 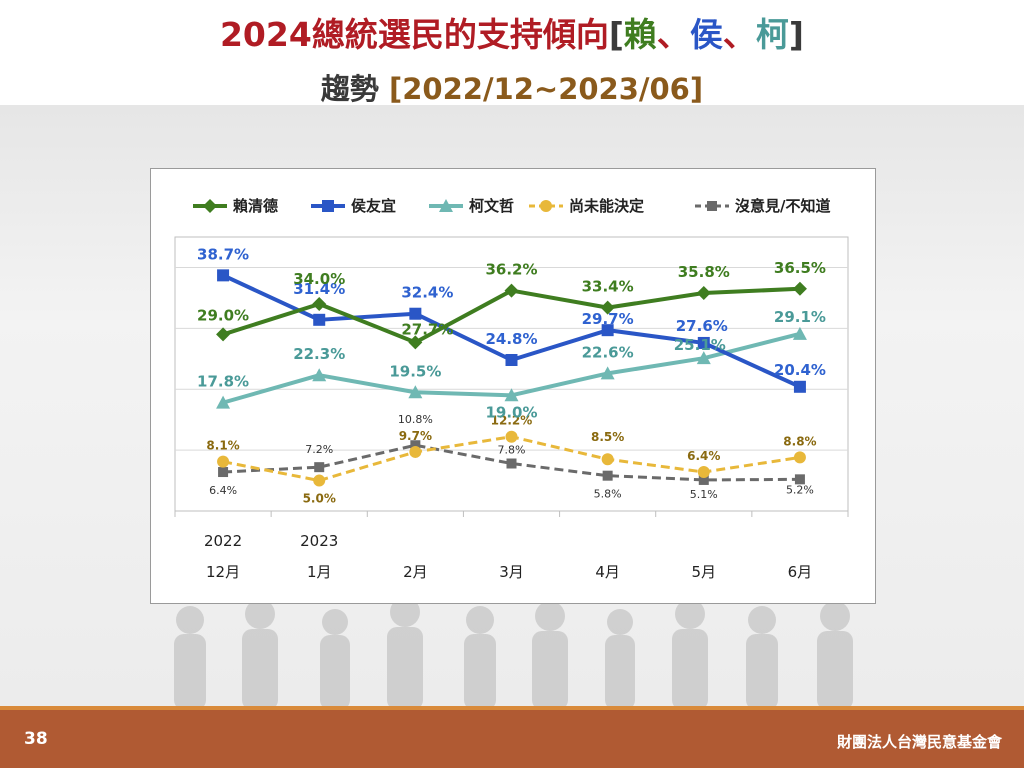 What do you see at coordinates (319, 572) in the screenshot?
I see `x-tick-label: 1月` at bounding box center [319, 572].